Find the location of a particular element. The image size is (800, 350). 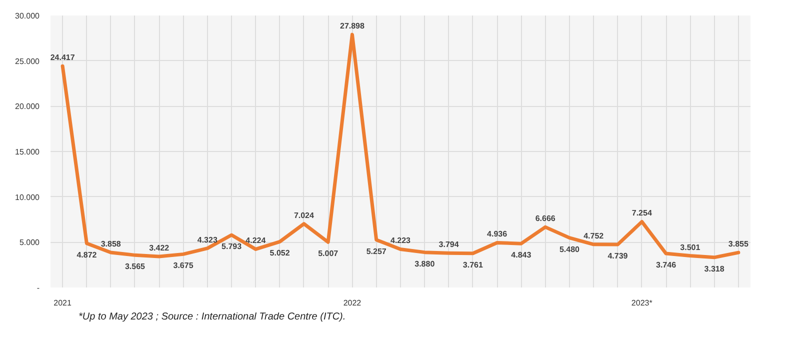

text: *Up to May 2023 ; Source : International Trade Centre (ITC). is located at coordinates (212, 317).